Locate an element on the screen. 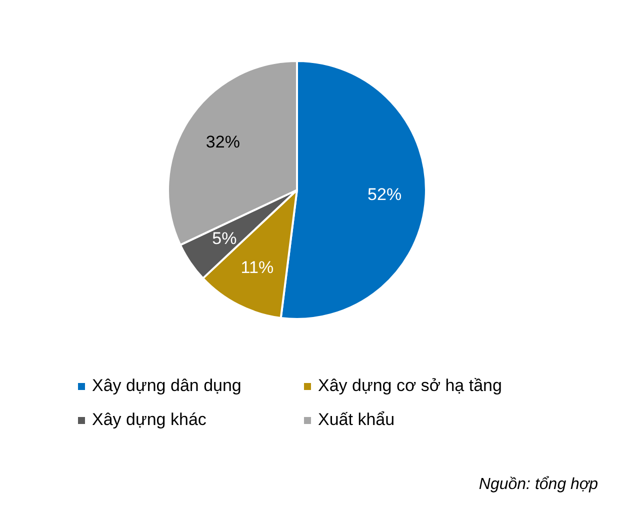 The height and width of the screenshot is (529, 644). legend-label: Xây dựng cơ sở hạ tầng is located at coordinates (410, 386).